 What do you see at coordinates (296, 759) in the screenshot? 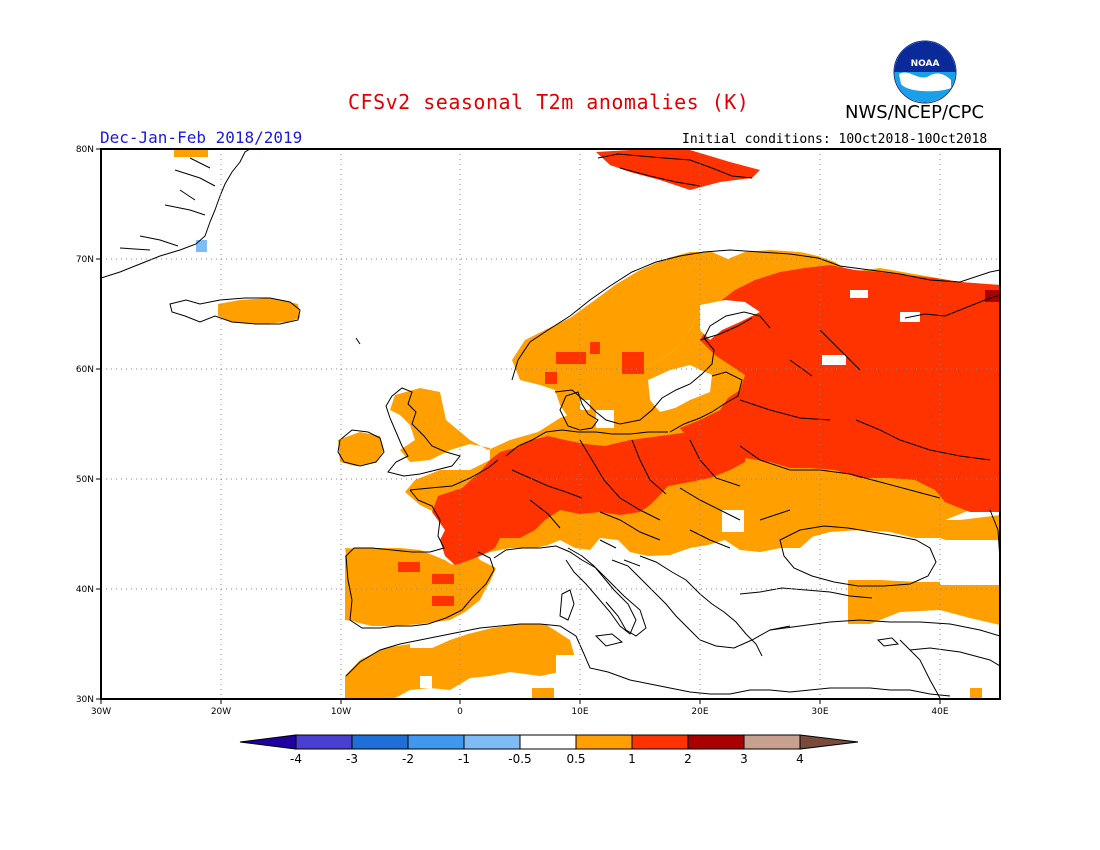
I see `colorbar-label: -4` at bounding box center [296, 759].